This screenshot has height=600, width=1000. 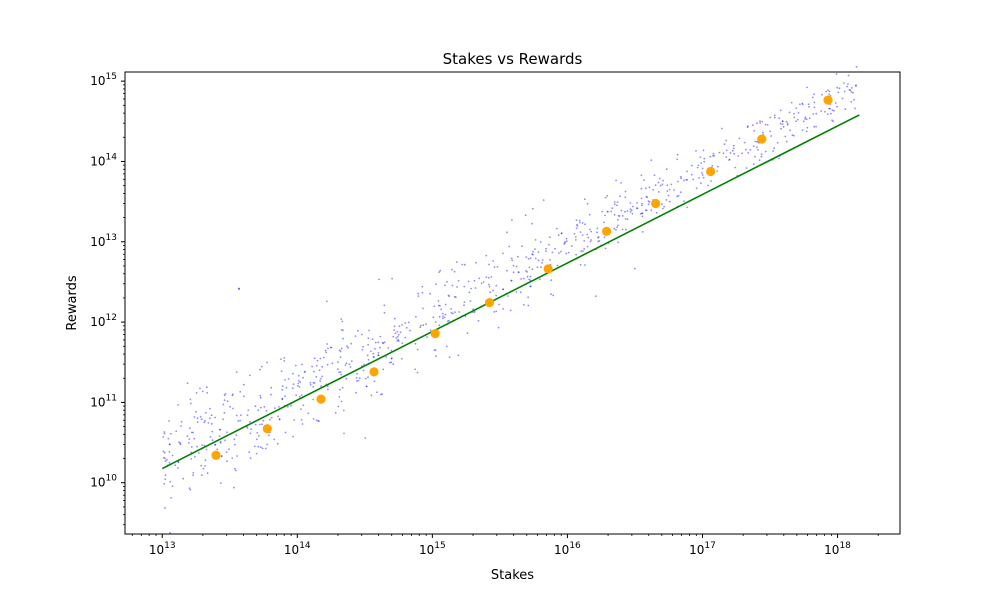 What do you see at coordinates (505, 545) in the screenshot?
I see `x-axis-ticks: 1013 1014 1015 1016 1017 1018` at bounding box center [505, 545].